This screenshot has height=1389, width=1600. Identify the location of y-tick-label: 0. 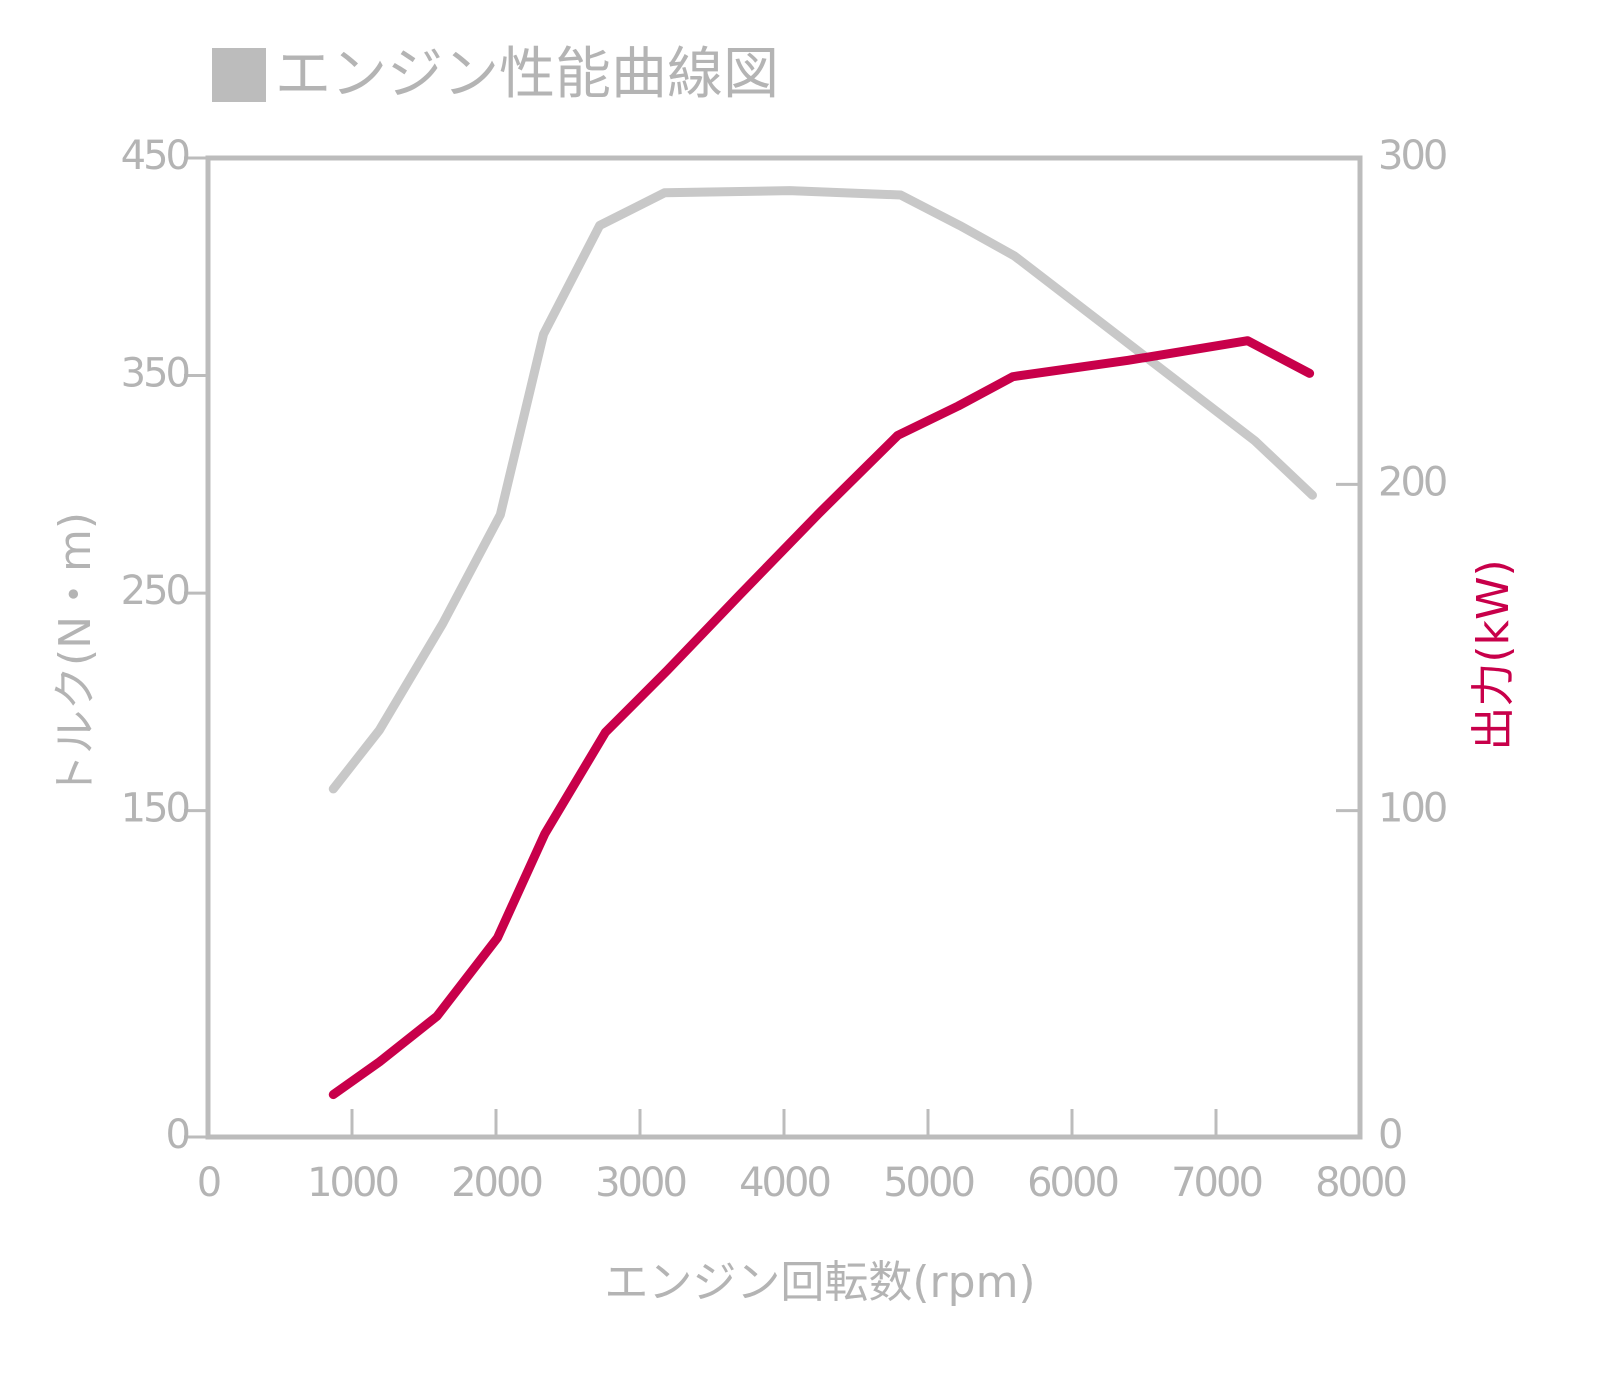
(177, 1135).